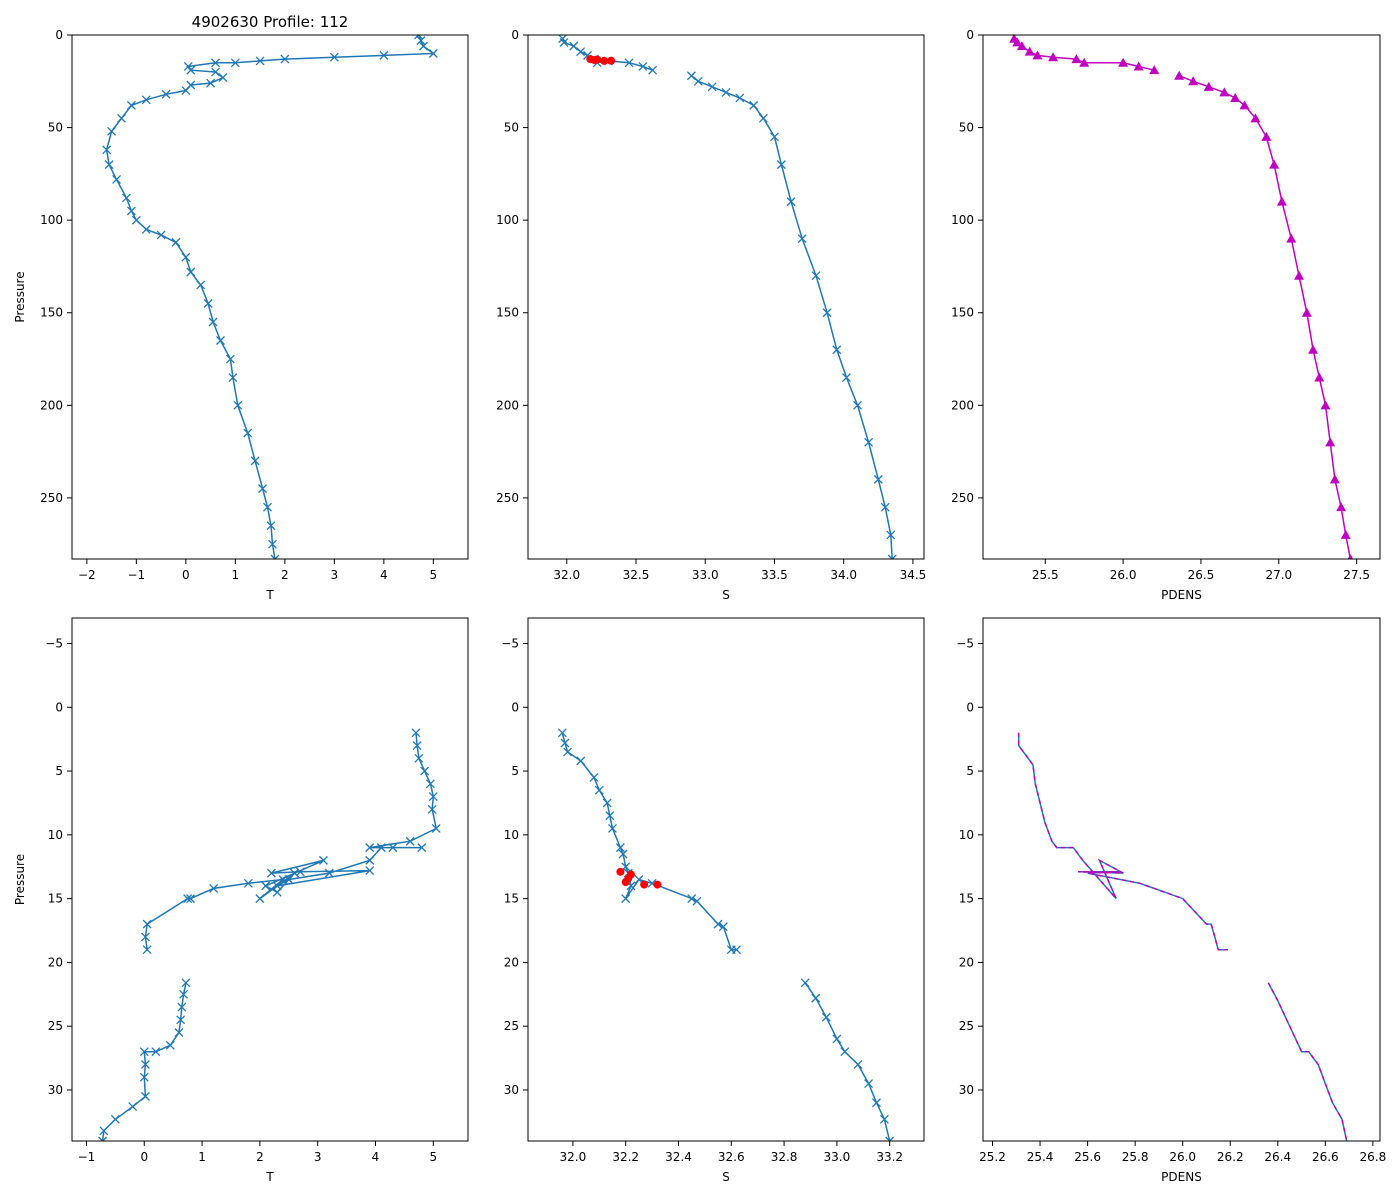 This screenshot has width=1400, height=1200. Describe the element at coordinates (51, 498) in the screenshot. I see `y-tick-label: 250` at that location.